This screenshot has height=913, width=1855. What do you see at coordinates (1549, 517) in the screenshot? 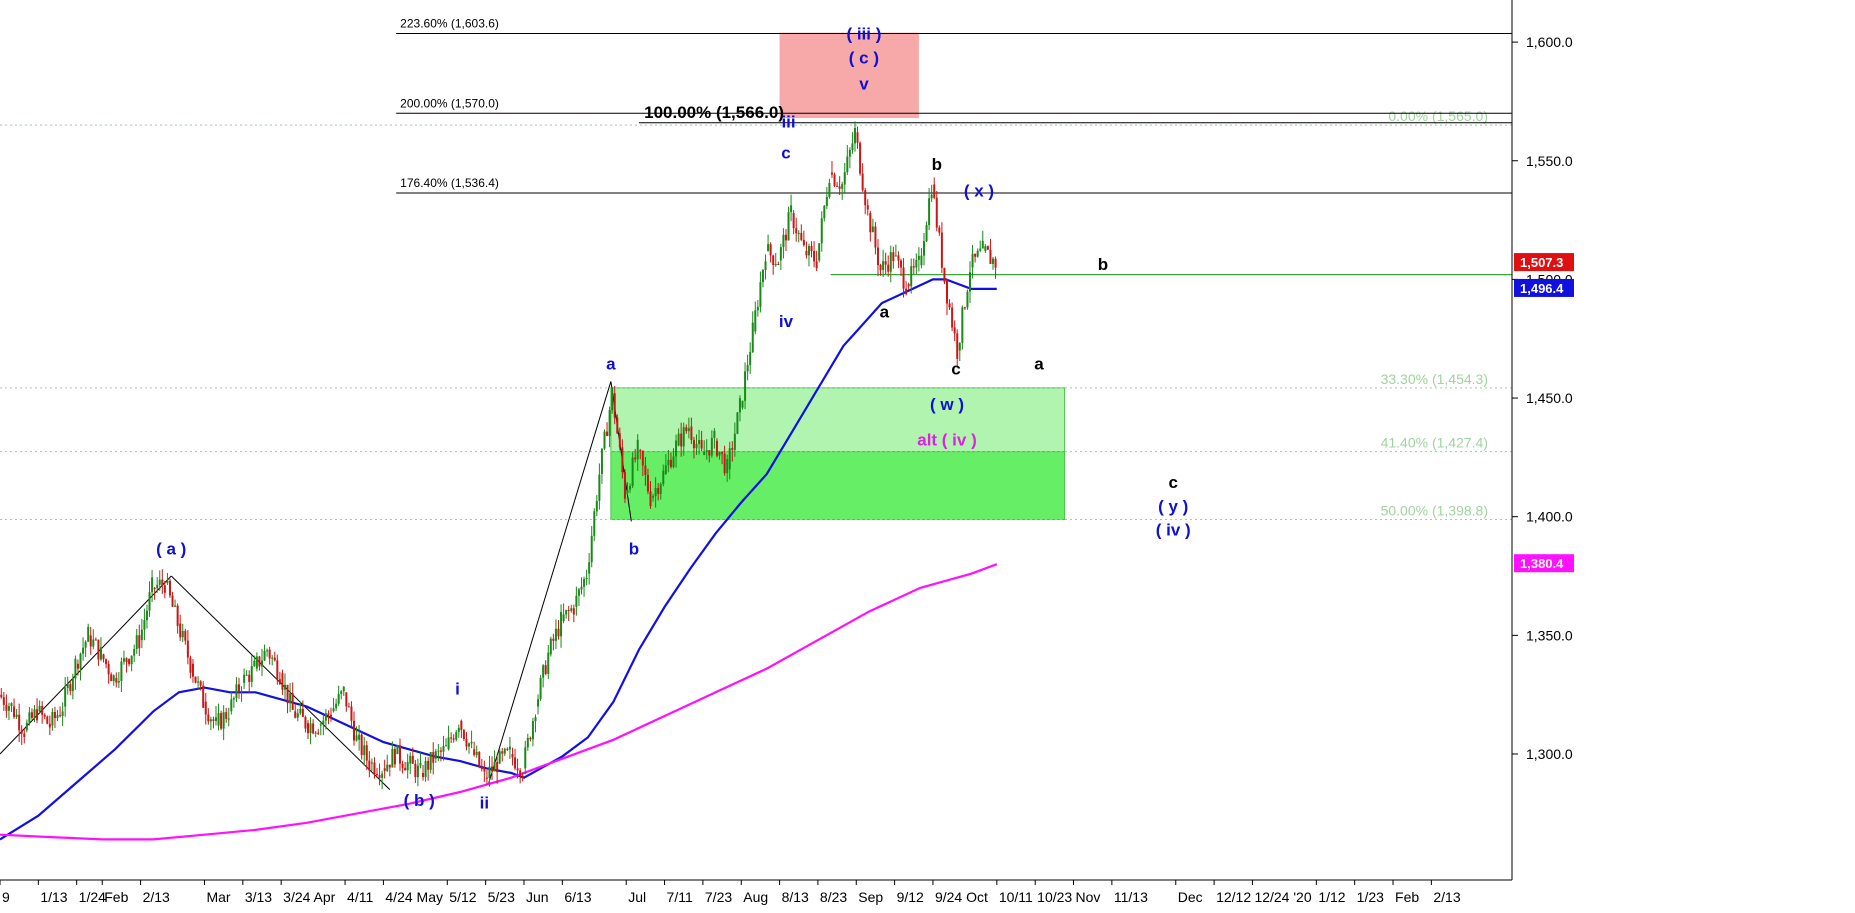
I see `y-tick-label: 1,400.0` at bounding box center [1549, 517].